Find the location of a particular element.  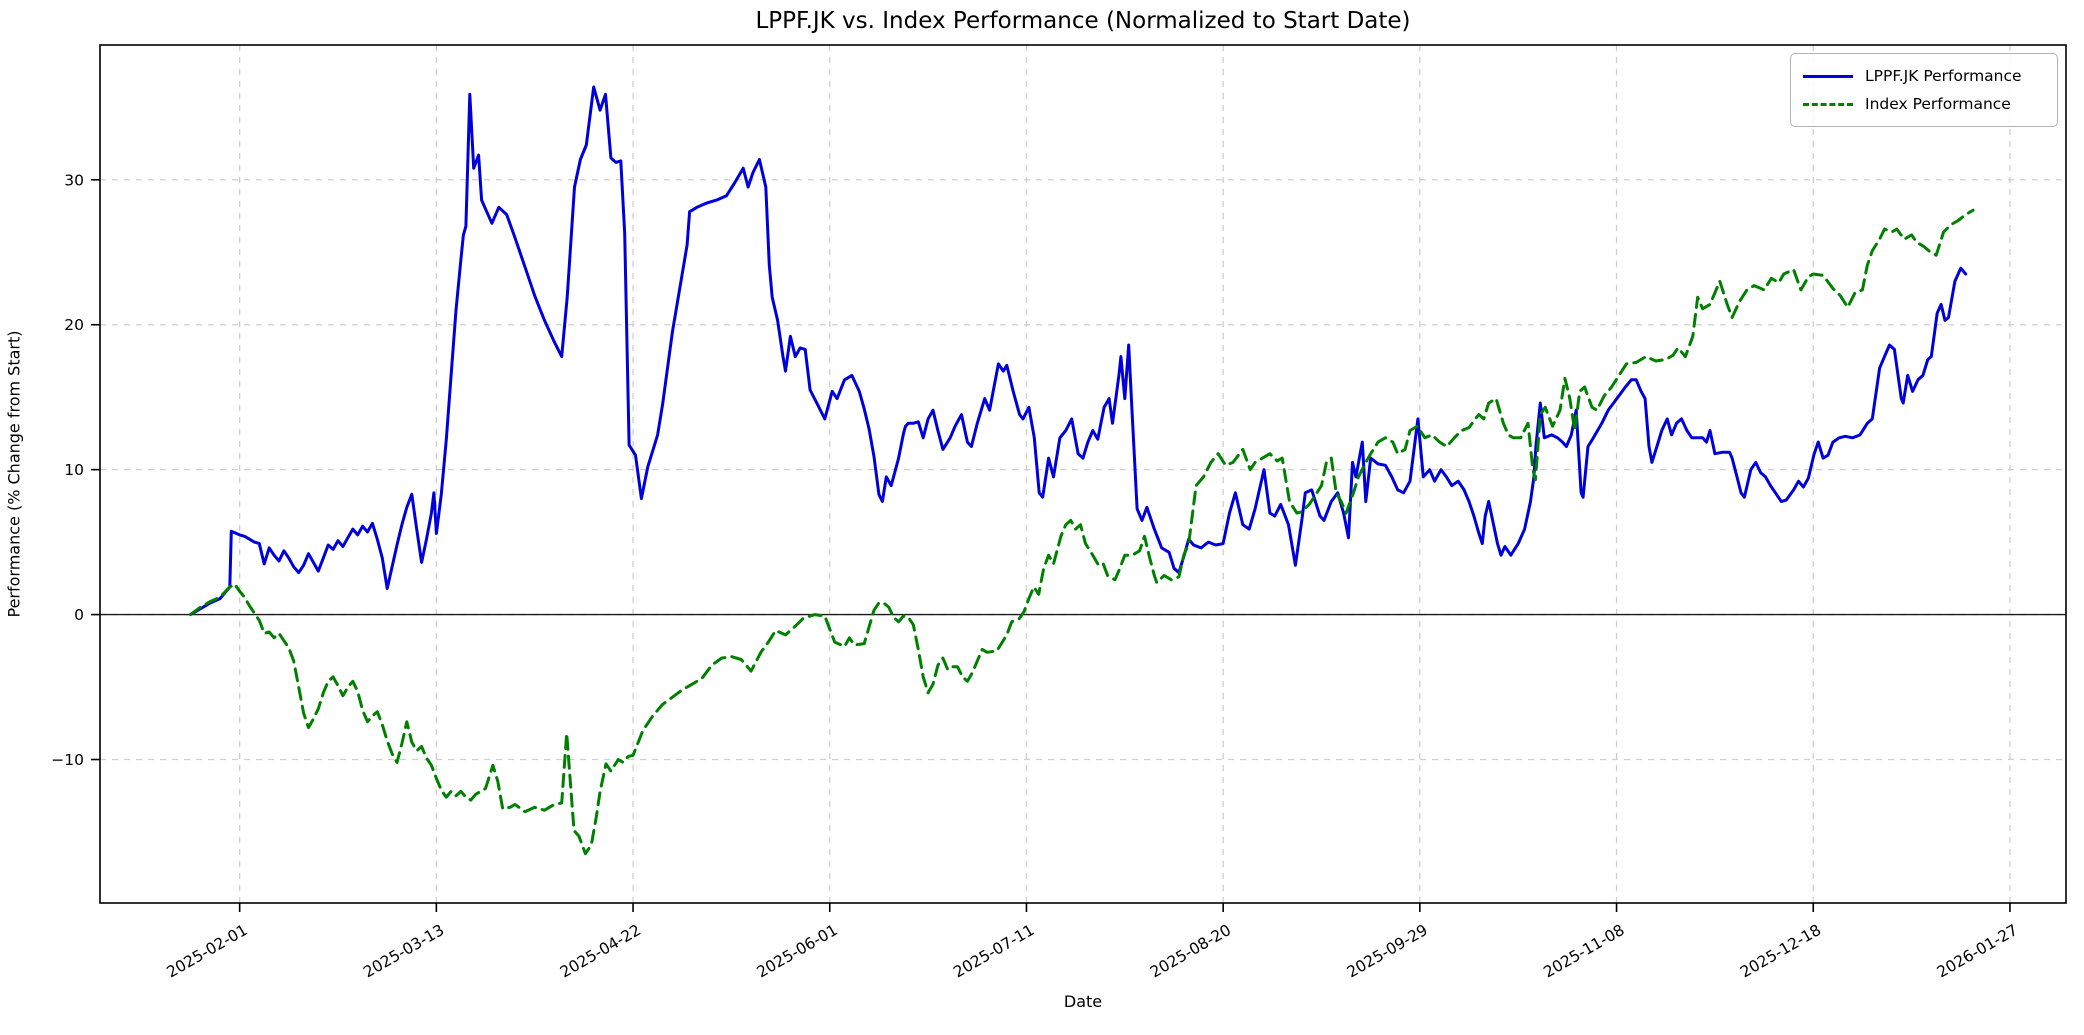

y-tick-label: 30 is located at coordinates (74, 180).